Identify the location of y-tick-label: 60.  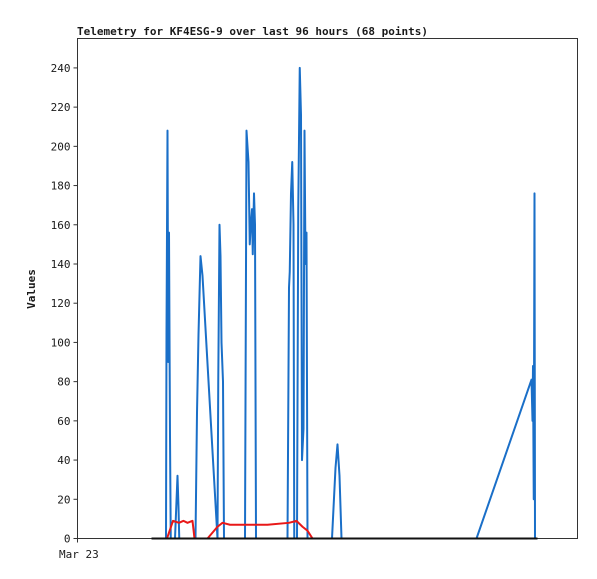
(63, 421).